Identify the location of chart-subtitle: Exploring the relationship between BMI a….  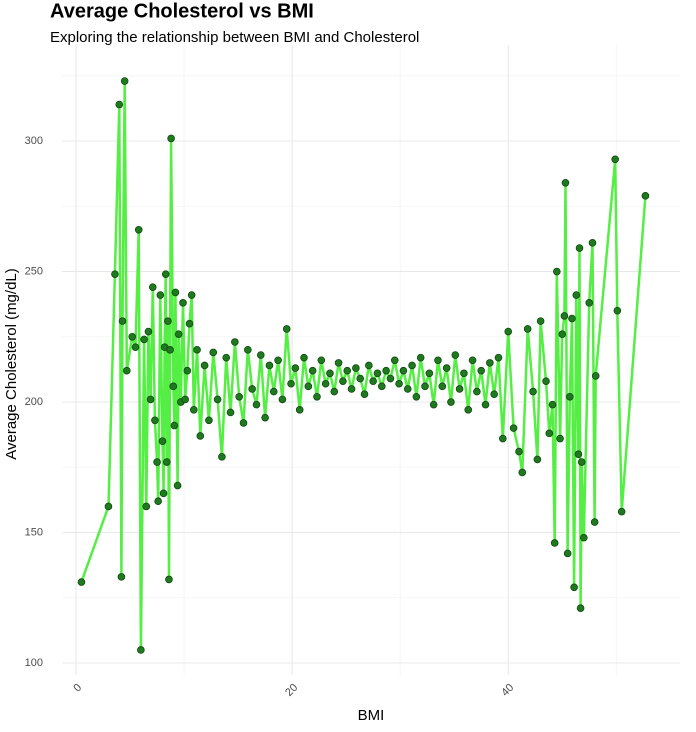
(234, 37).